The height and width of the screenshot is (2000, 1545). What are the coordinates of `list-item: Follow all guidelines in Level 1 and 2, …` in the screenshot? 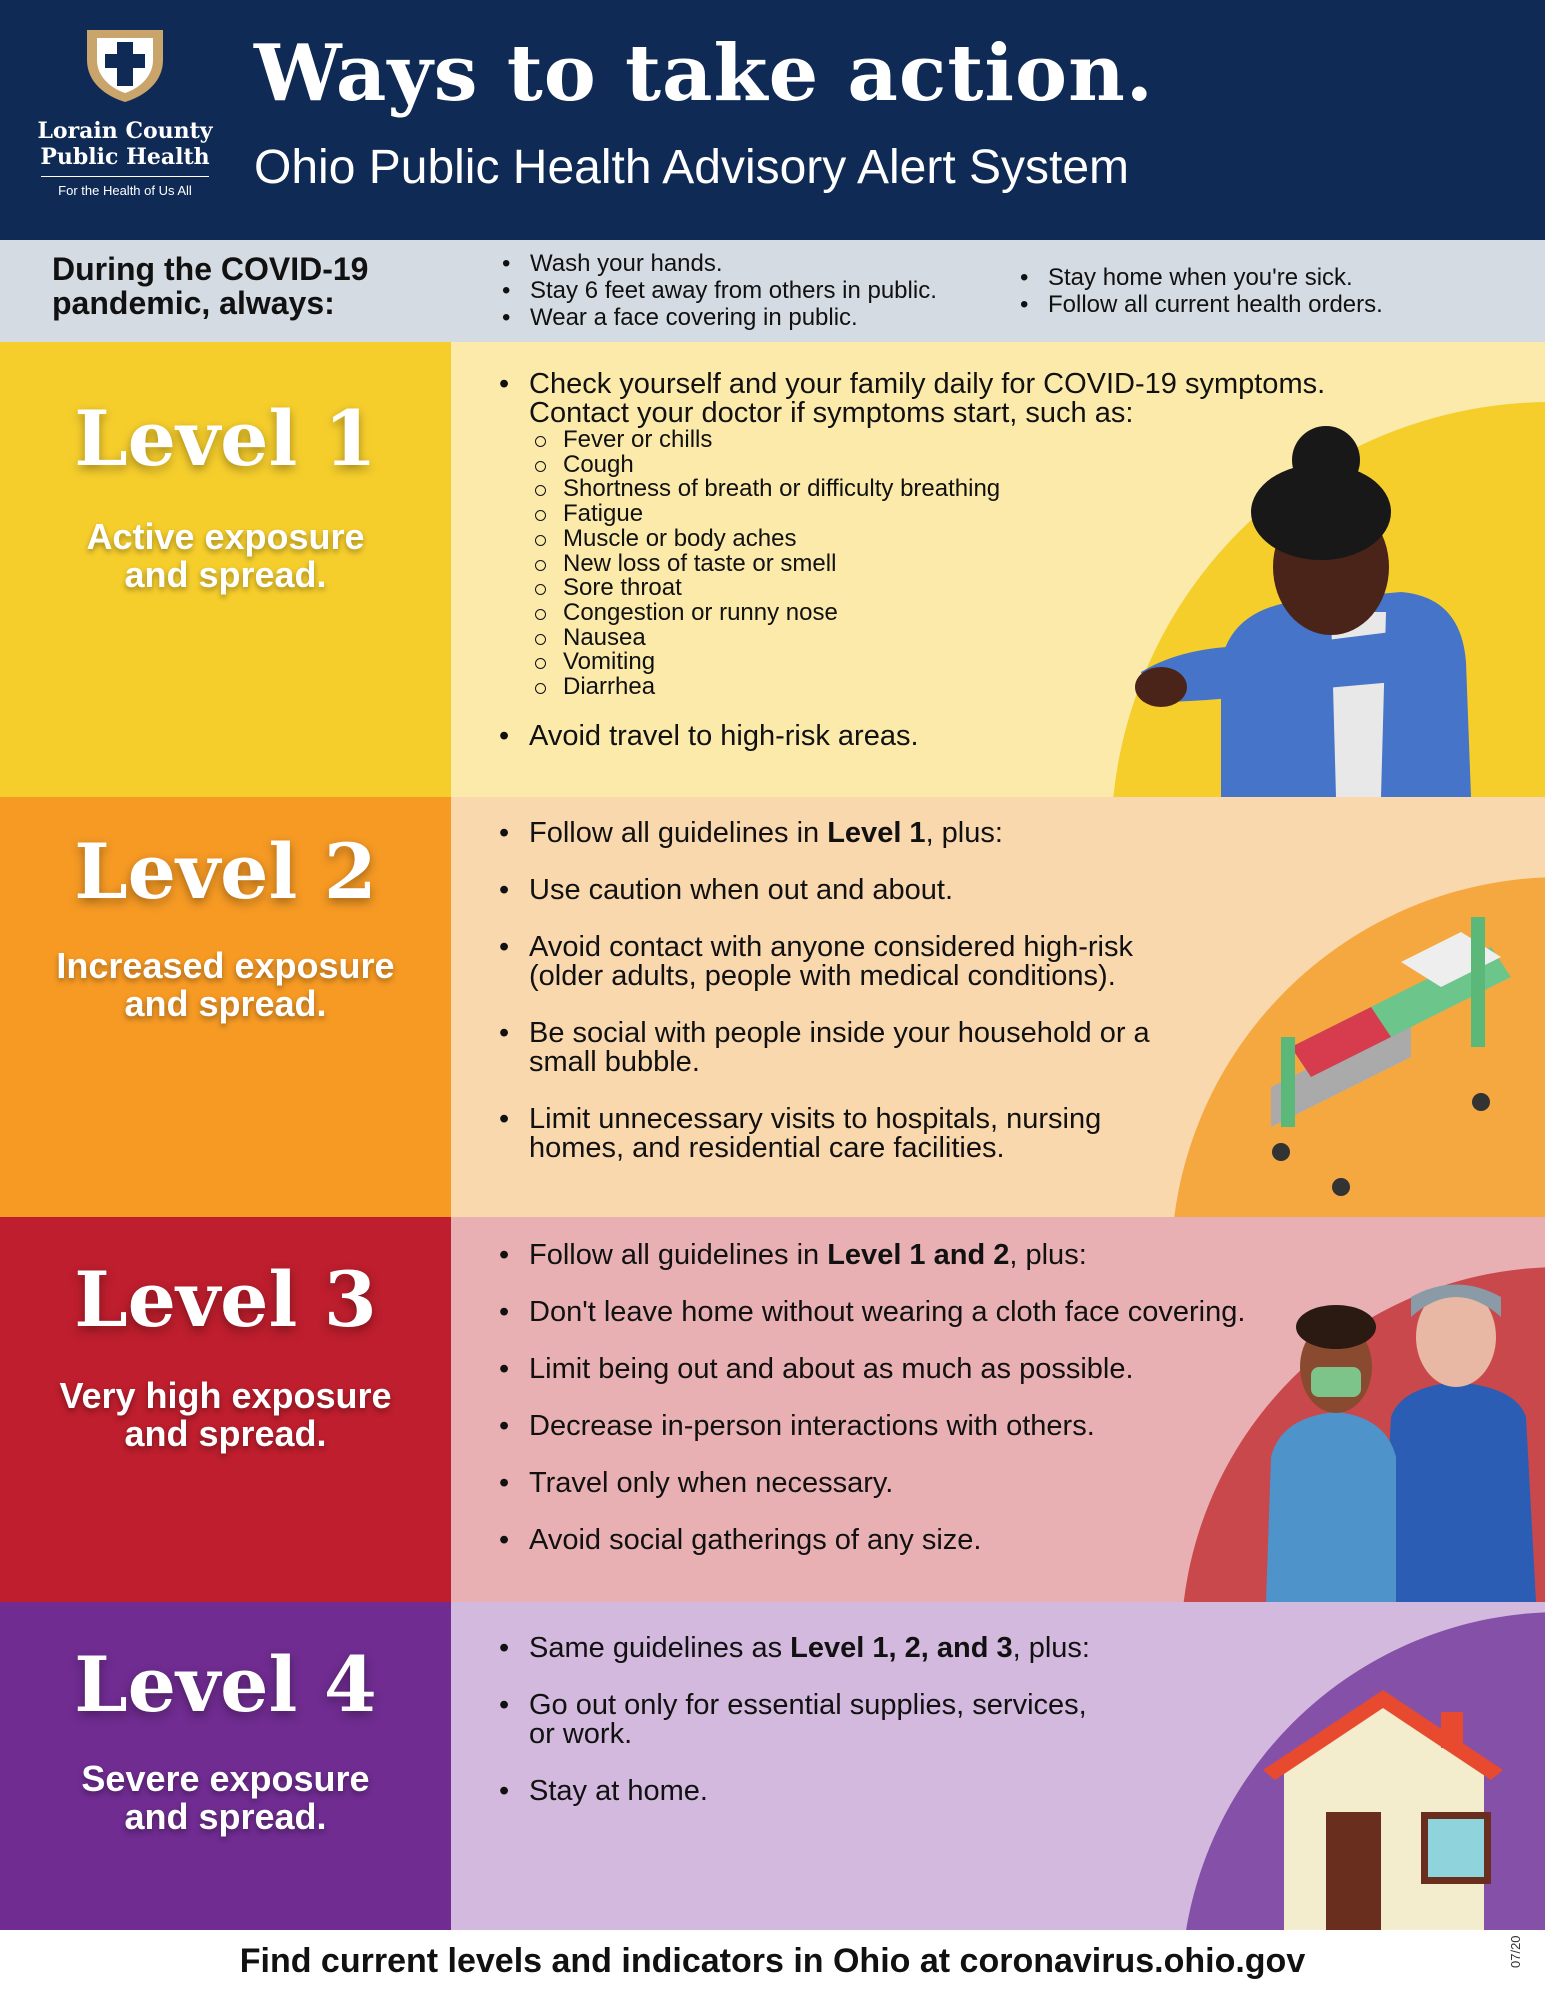 It's located at (869, 1255).